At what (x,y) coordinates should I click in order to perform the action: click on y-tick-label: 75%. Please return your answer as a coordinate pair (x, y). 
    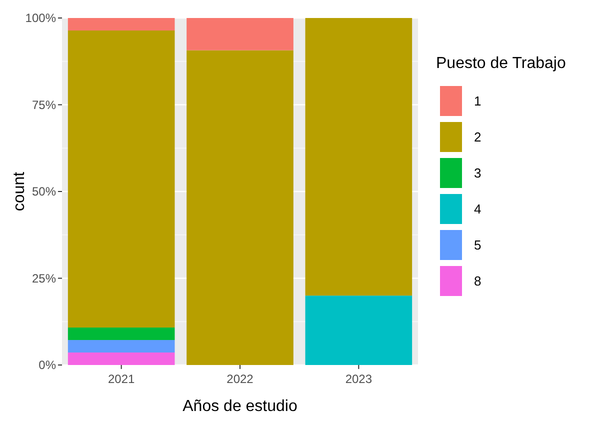
    Looking at the image, I should click on (44, 105).